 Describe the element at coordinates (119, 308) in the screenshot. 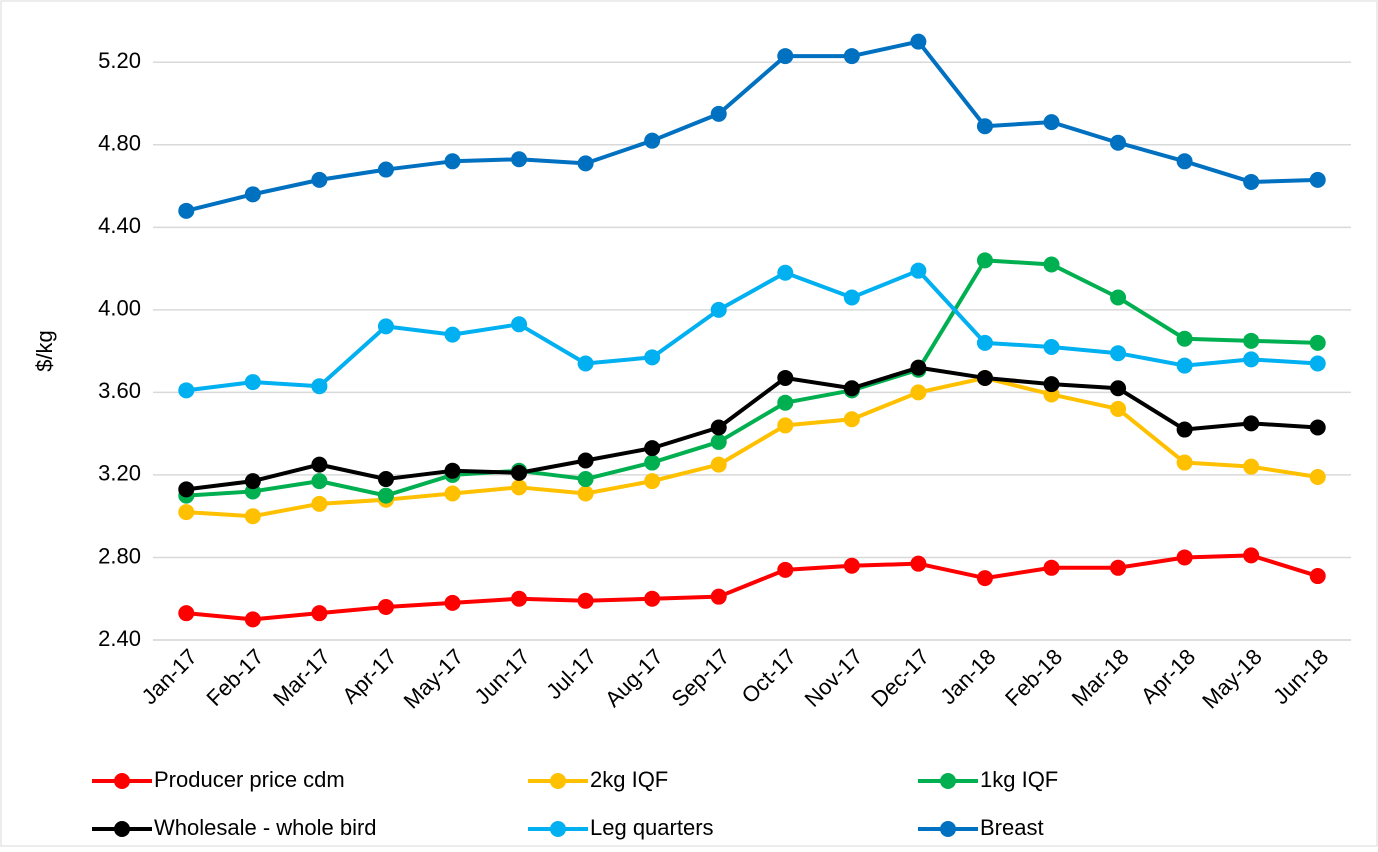

I see `y-tick-label: 4.00` at that location.